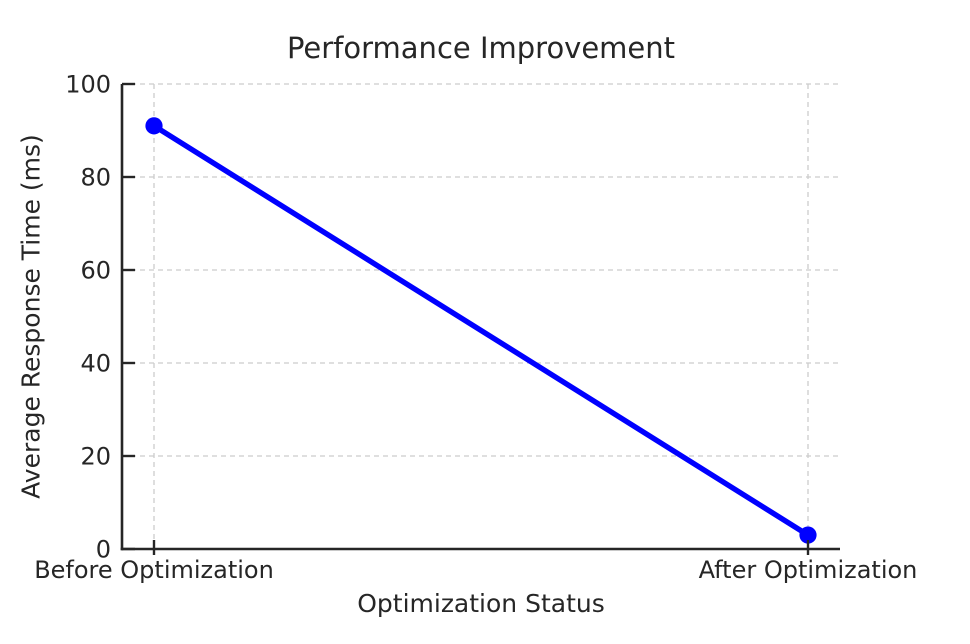  I want to click on chart-title: Performance Improvement, so click(481, 48).